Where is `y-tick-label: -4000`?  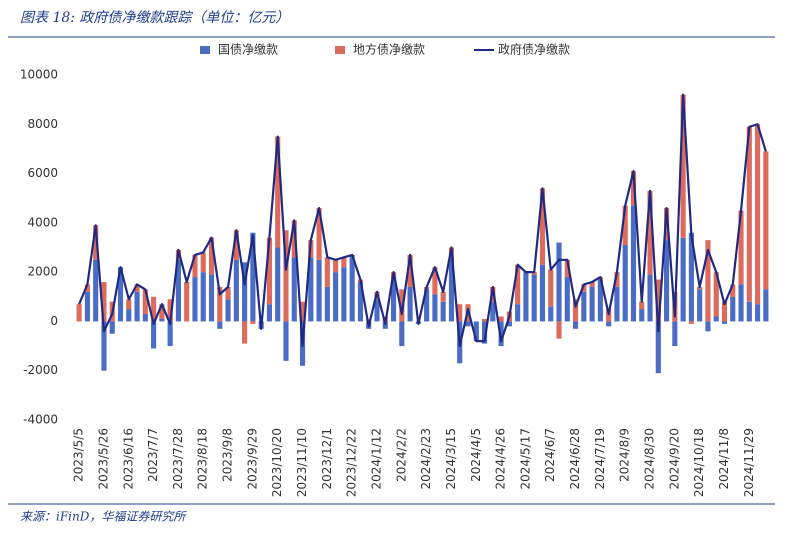
y-tick-label: -4000 is located at coordinates (40, 420).